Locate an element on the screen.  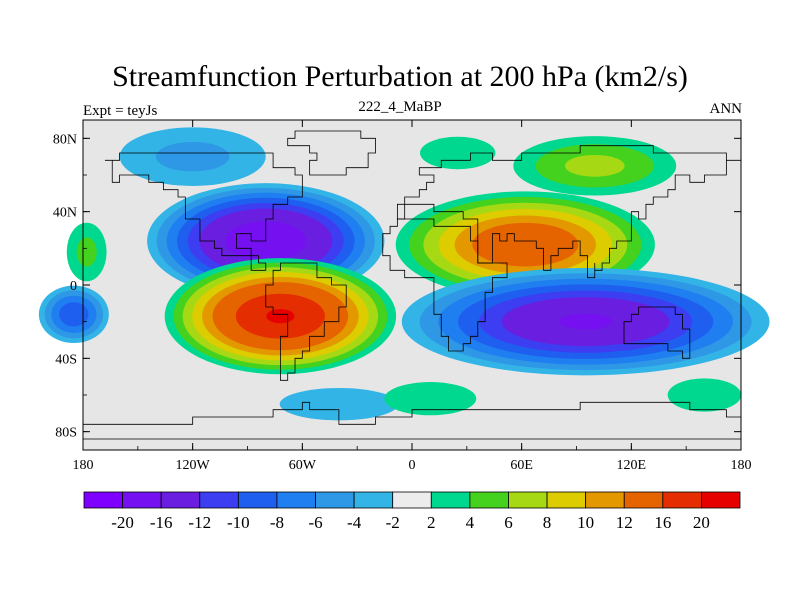
experiment-label: Expt = teyJs is located at coordinates (120, 111).